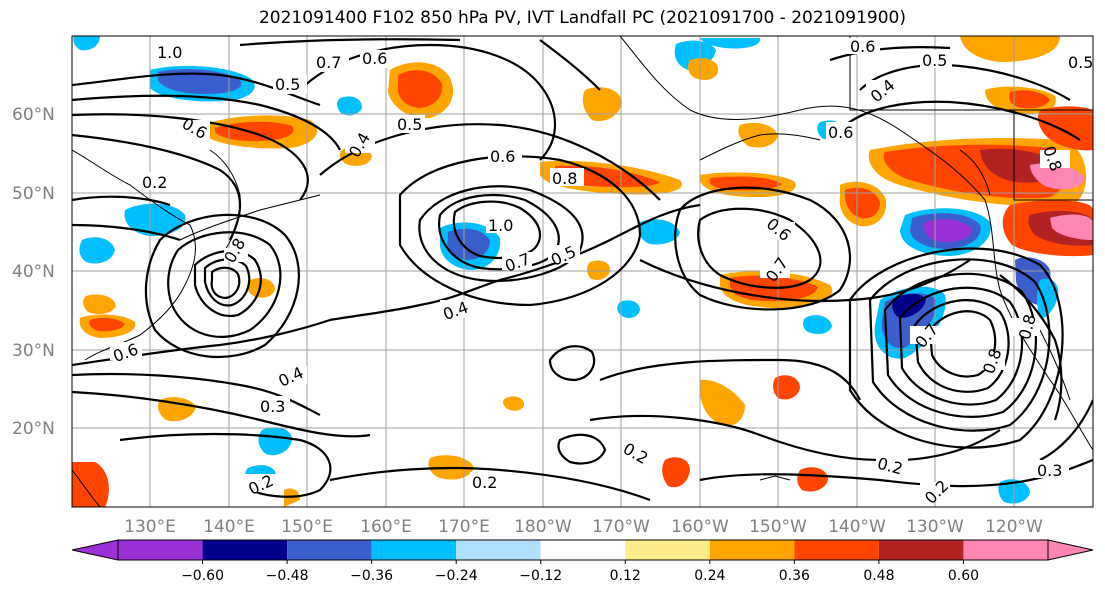  Describe the element at coordinates (963, 576) in the screenshot. I see `colorbar-tick-label: 0.60` at that location.